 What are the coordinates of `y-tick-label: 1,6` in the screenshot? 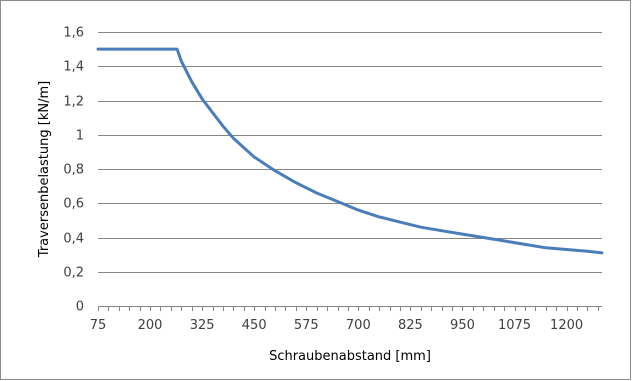 It's located at (73, 33).